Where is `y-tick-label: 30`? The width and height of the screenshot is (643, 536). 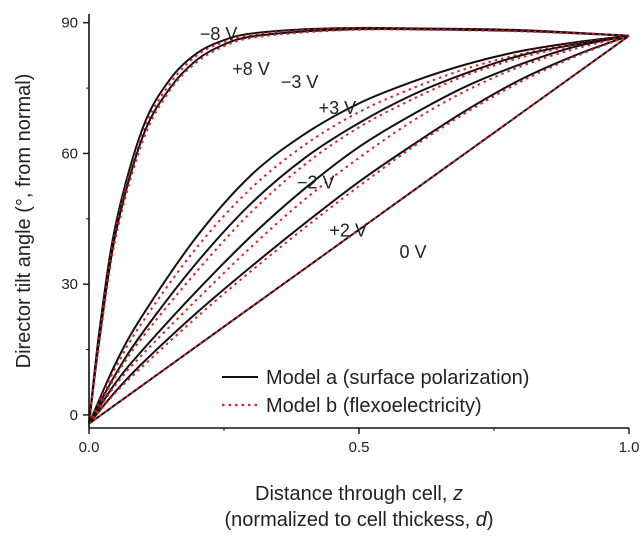 y-tick-label: 30 is located at coordinates (69, 284).